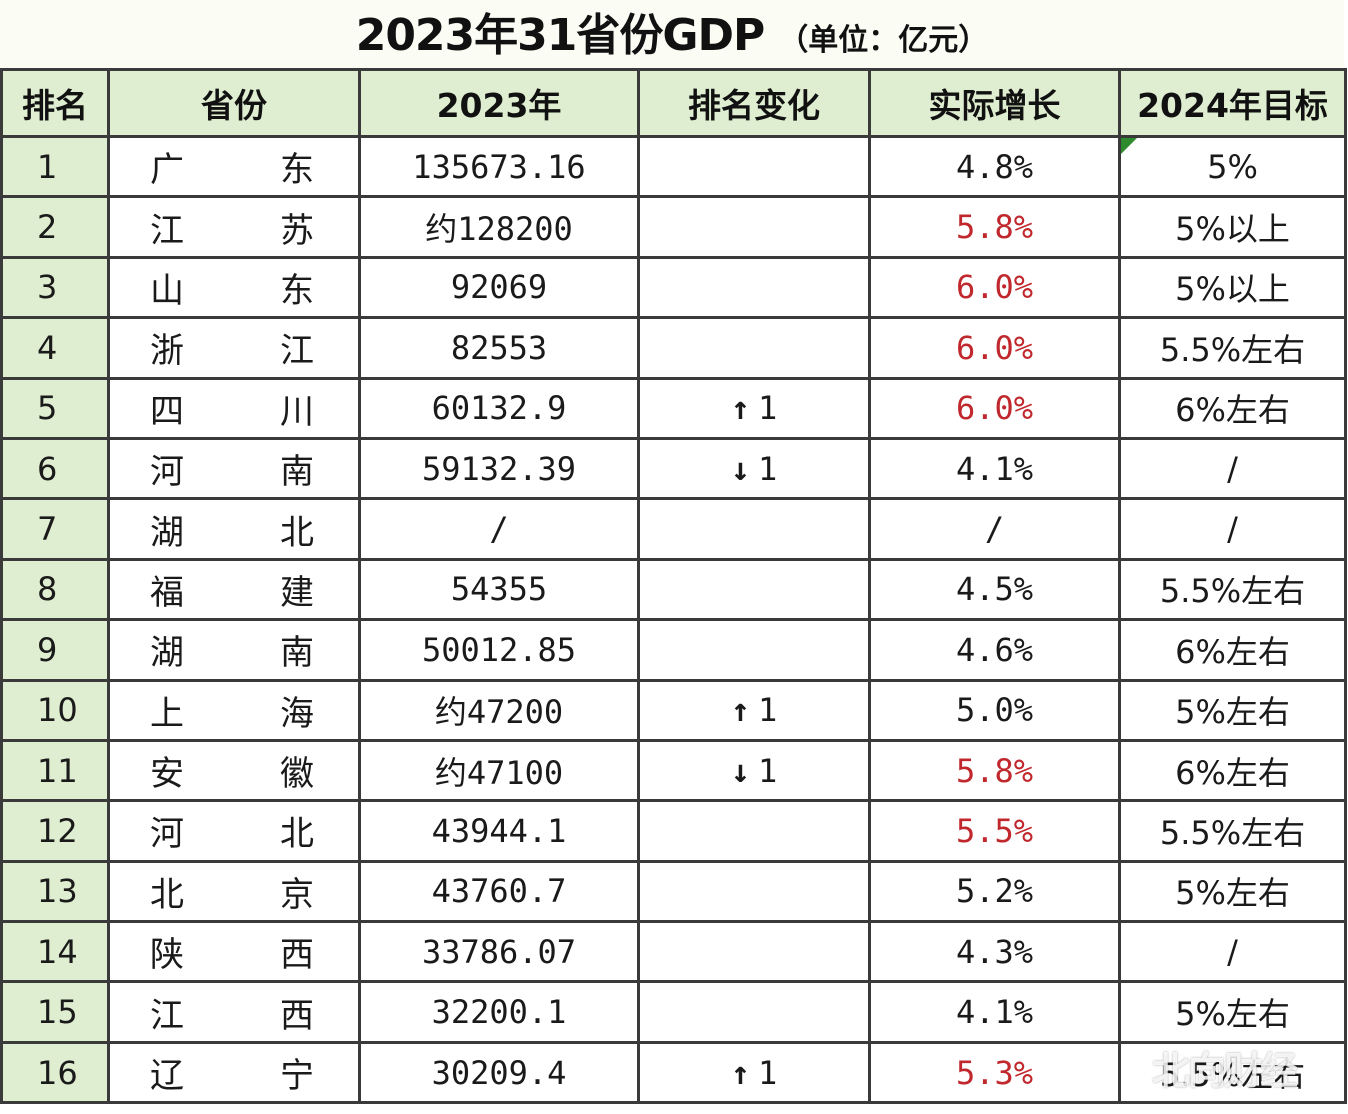 The height and width of the screenshot is (1114, 1348). I want to click on gdp-cell: 135673.16, so click(499, 166).